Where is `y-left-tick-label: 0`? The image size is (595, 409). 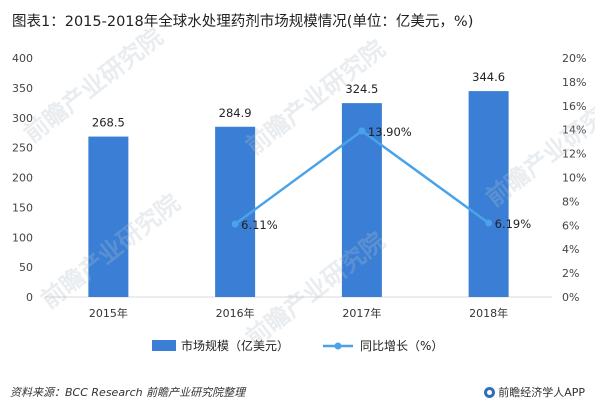
y-left-tick-label: 0 is located at coordinates (29, 297).